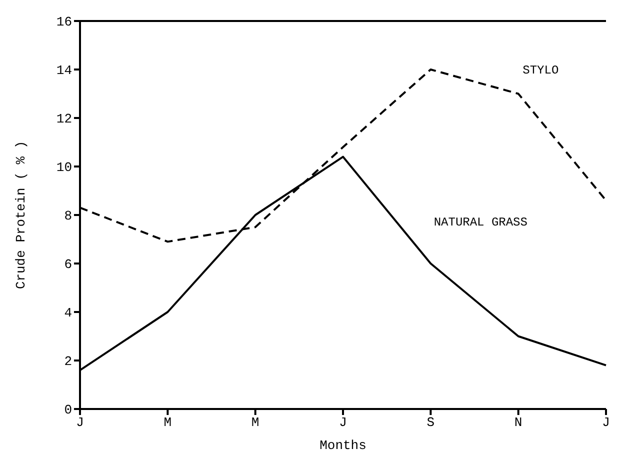  Describe the element at coordinates (64, 168) in the screenshot. I see `y-tick-label: 10` at that location.